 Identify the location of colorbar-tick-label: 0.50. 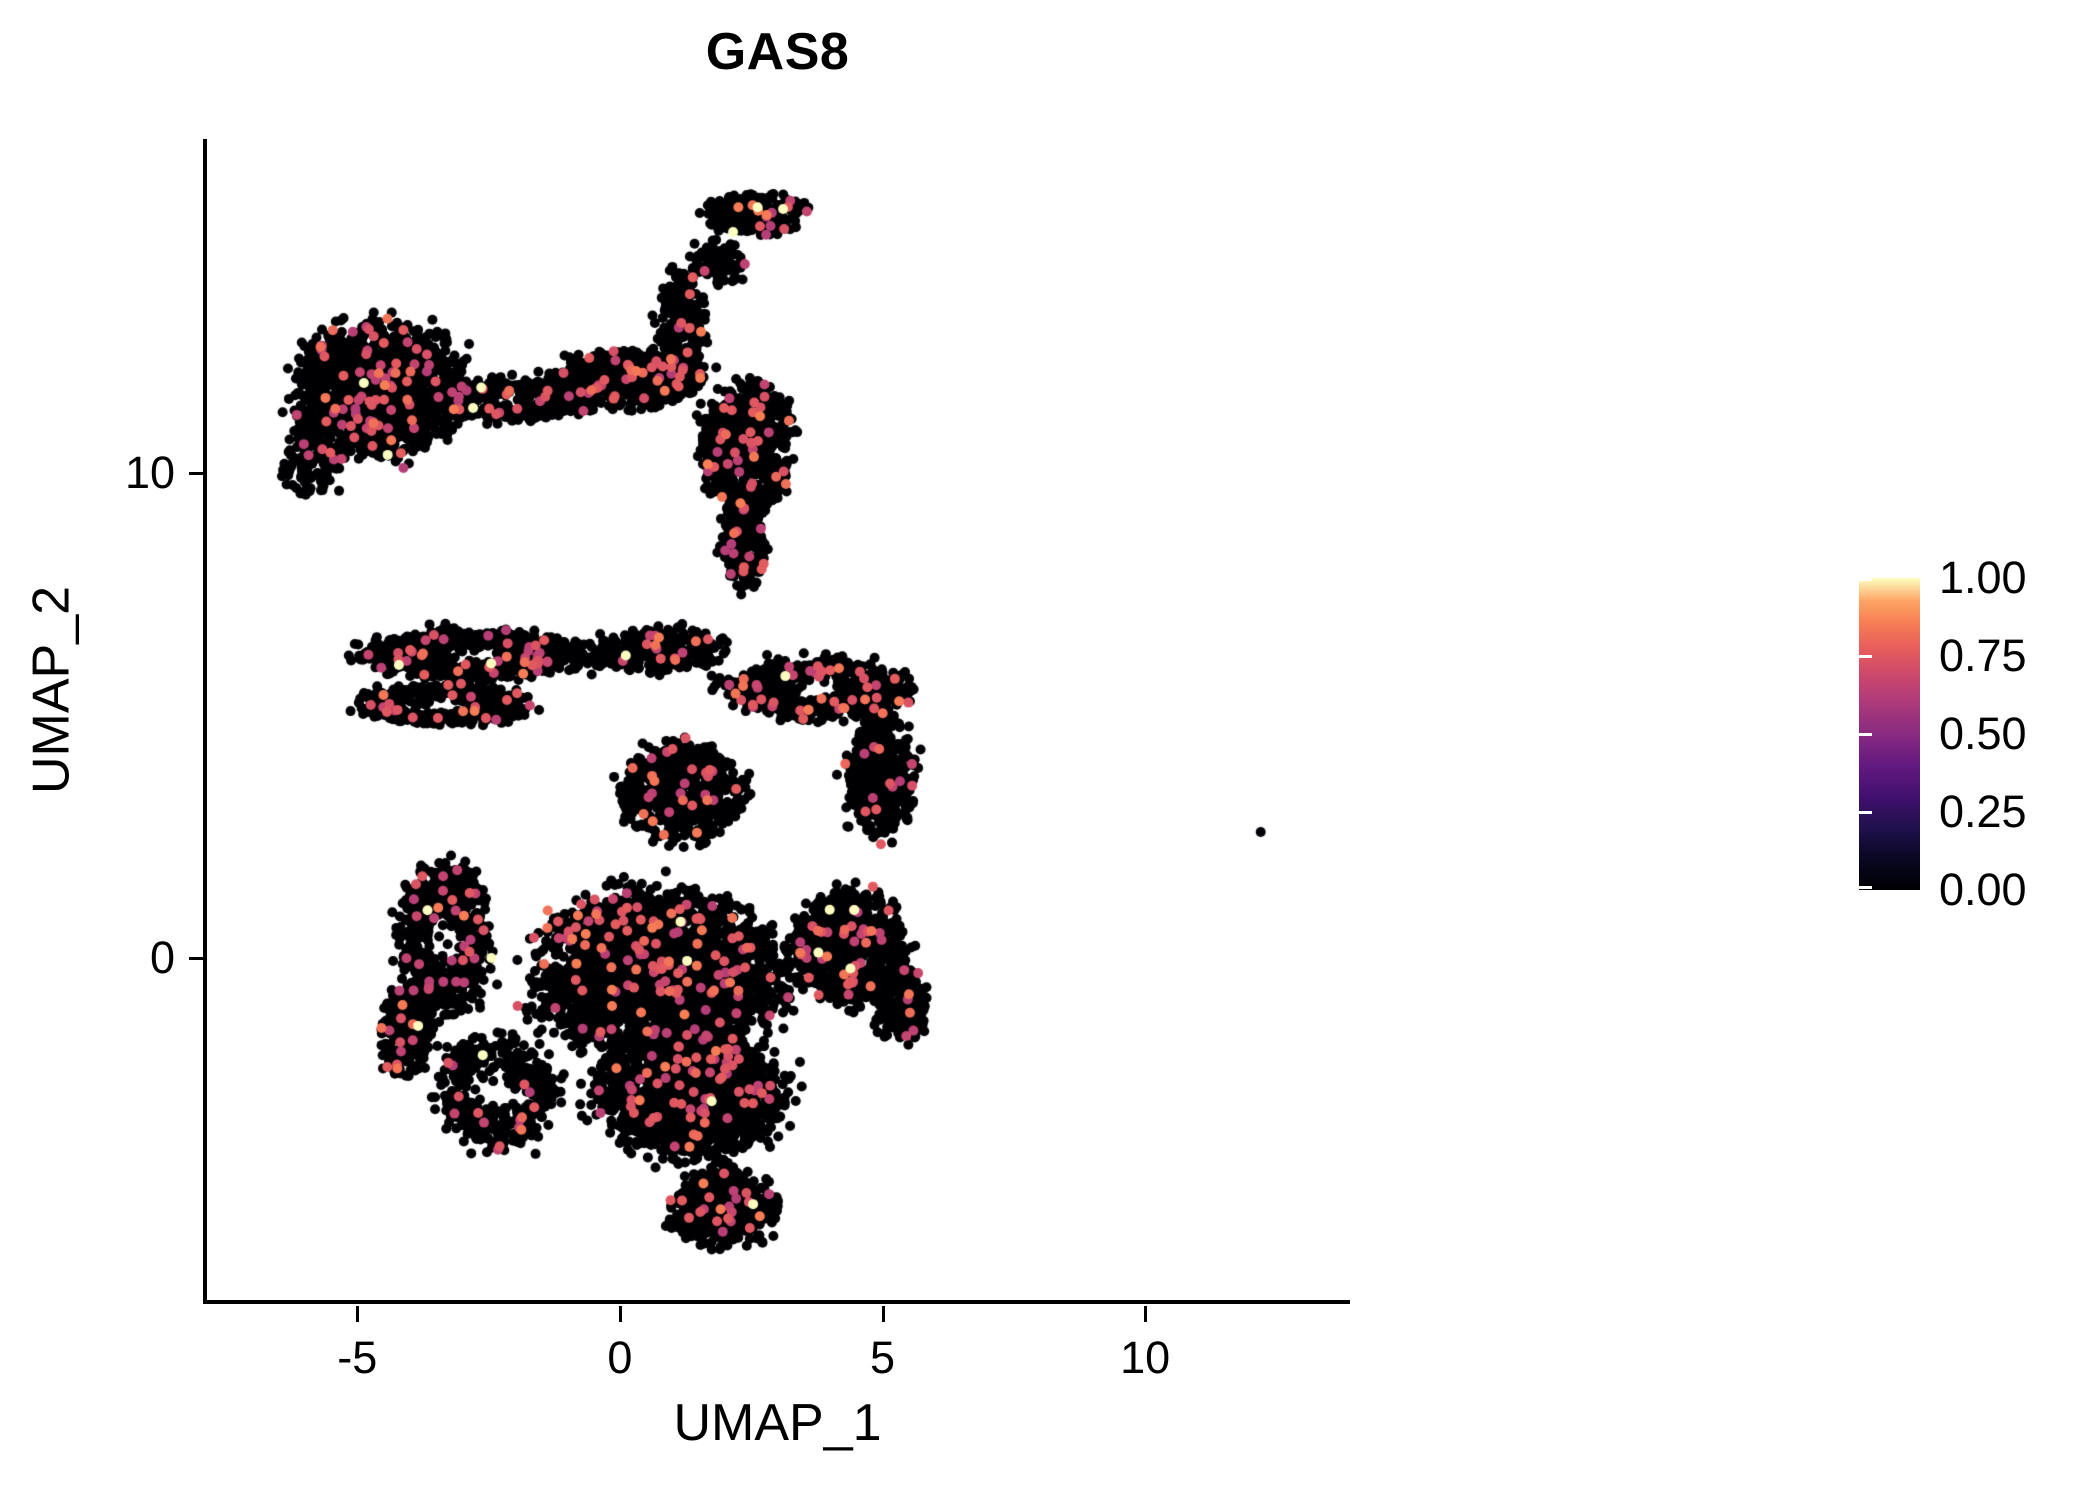
(1983, 733).